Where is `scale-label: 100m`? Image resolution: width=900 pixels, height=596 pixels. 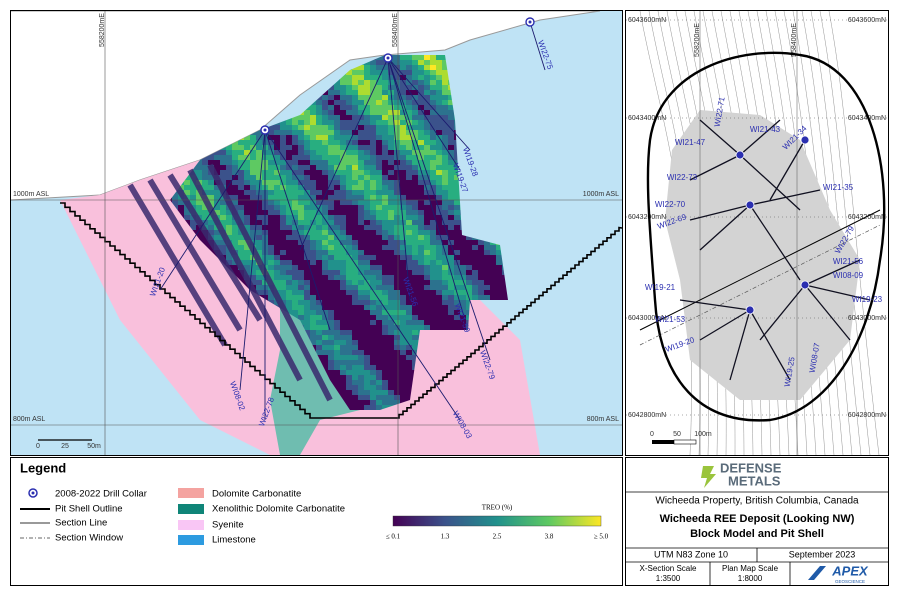 scale-label: 100m is located at coordinates (703, 434).